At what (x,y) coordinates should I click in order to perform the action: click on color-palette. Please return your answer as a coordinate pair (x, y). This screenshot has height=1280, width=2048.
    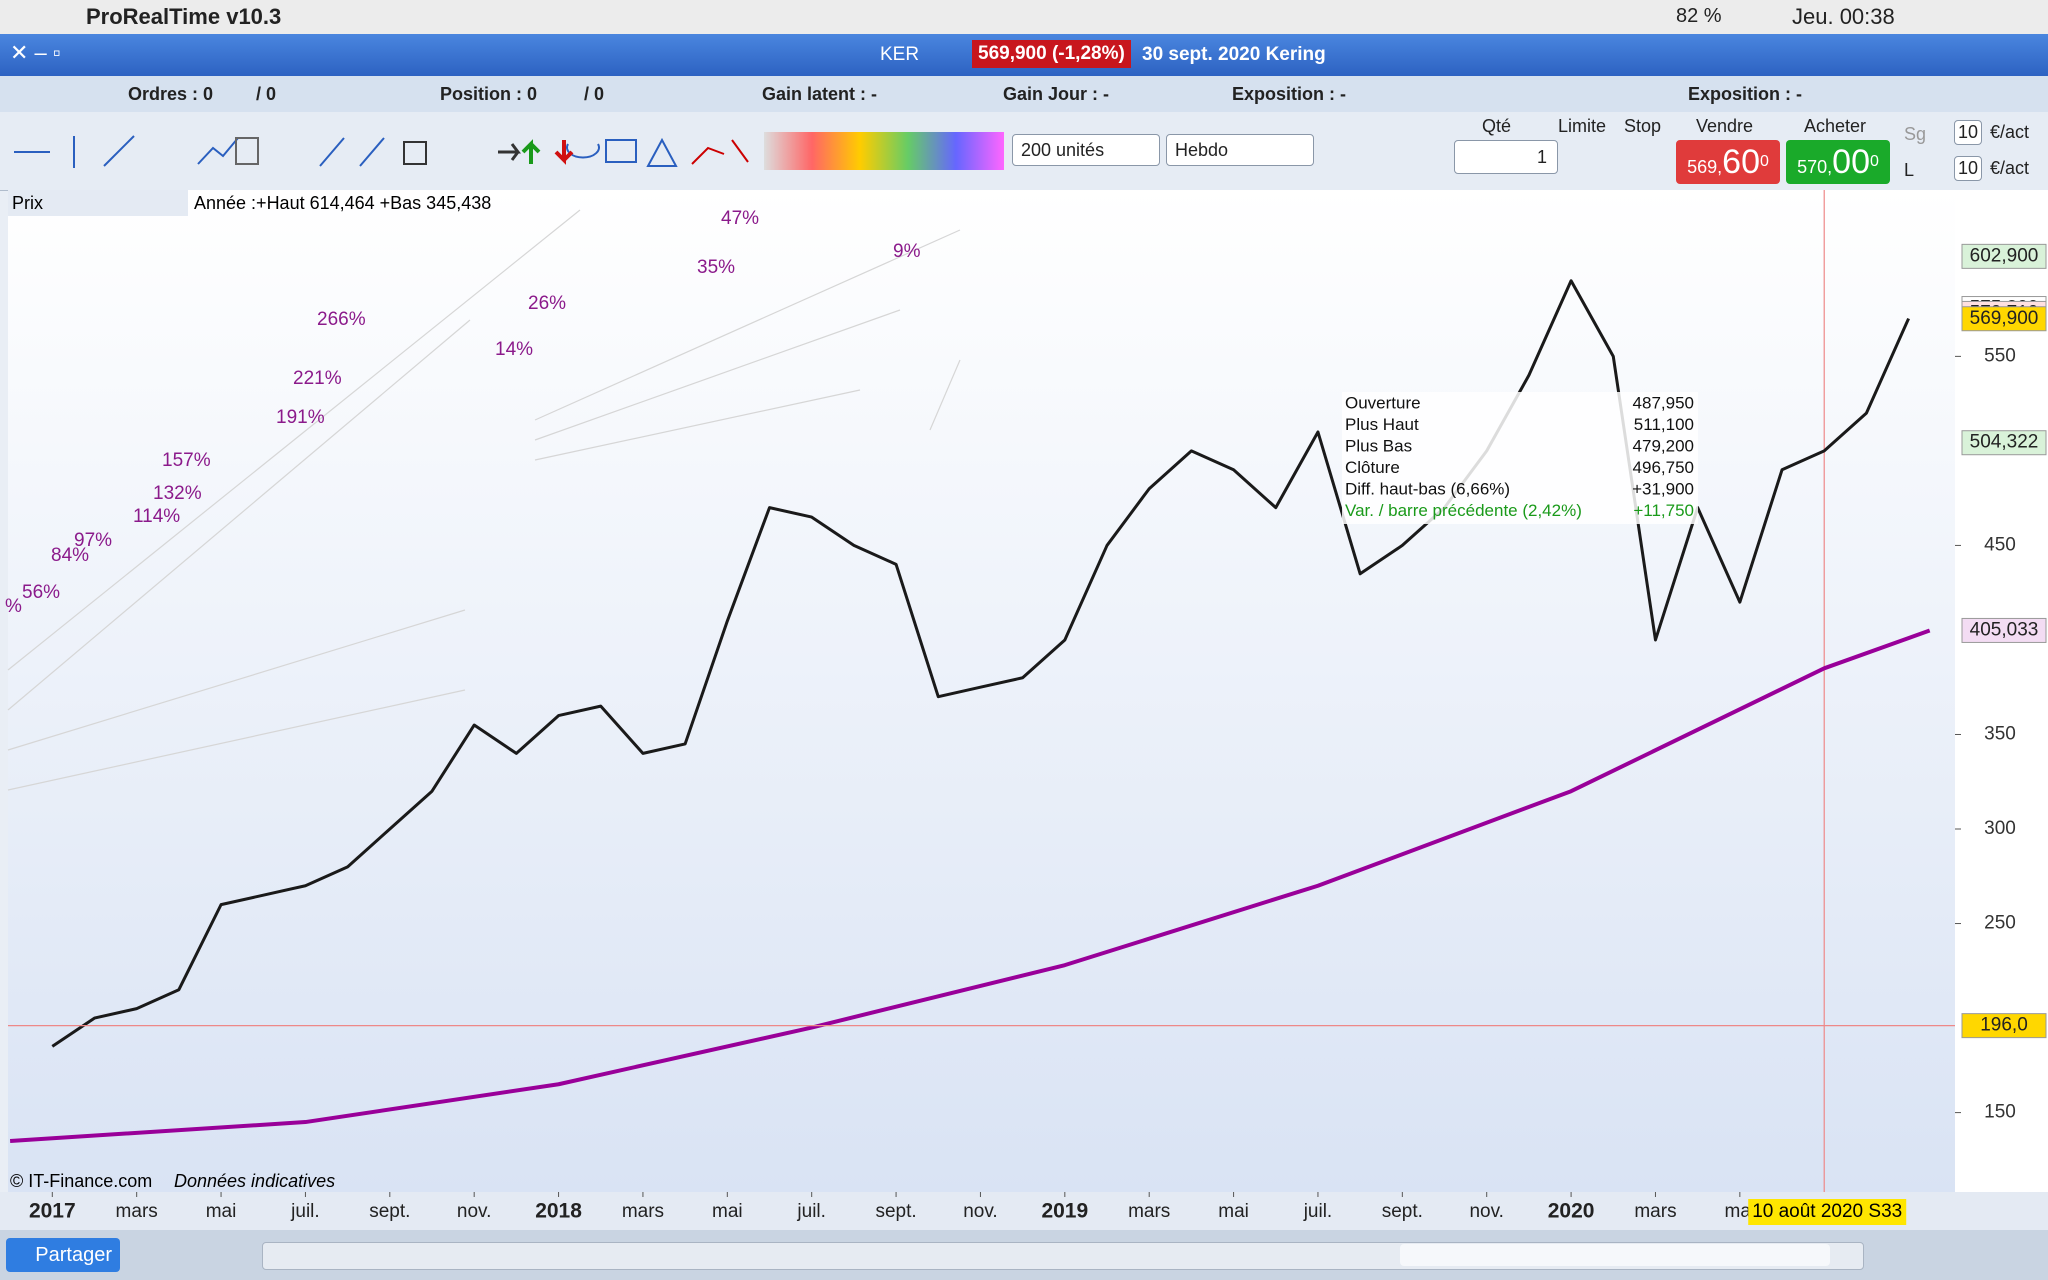
    Looking at the image, I should click on (884, 151).